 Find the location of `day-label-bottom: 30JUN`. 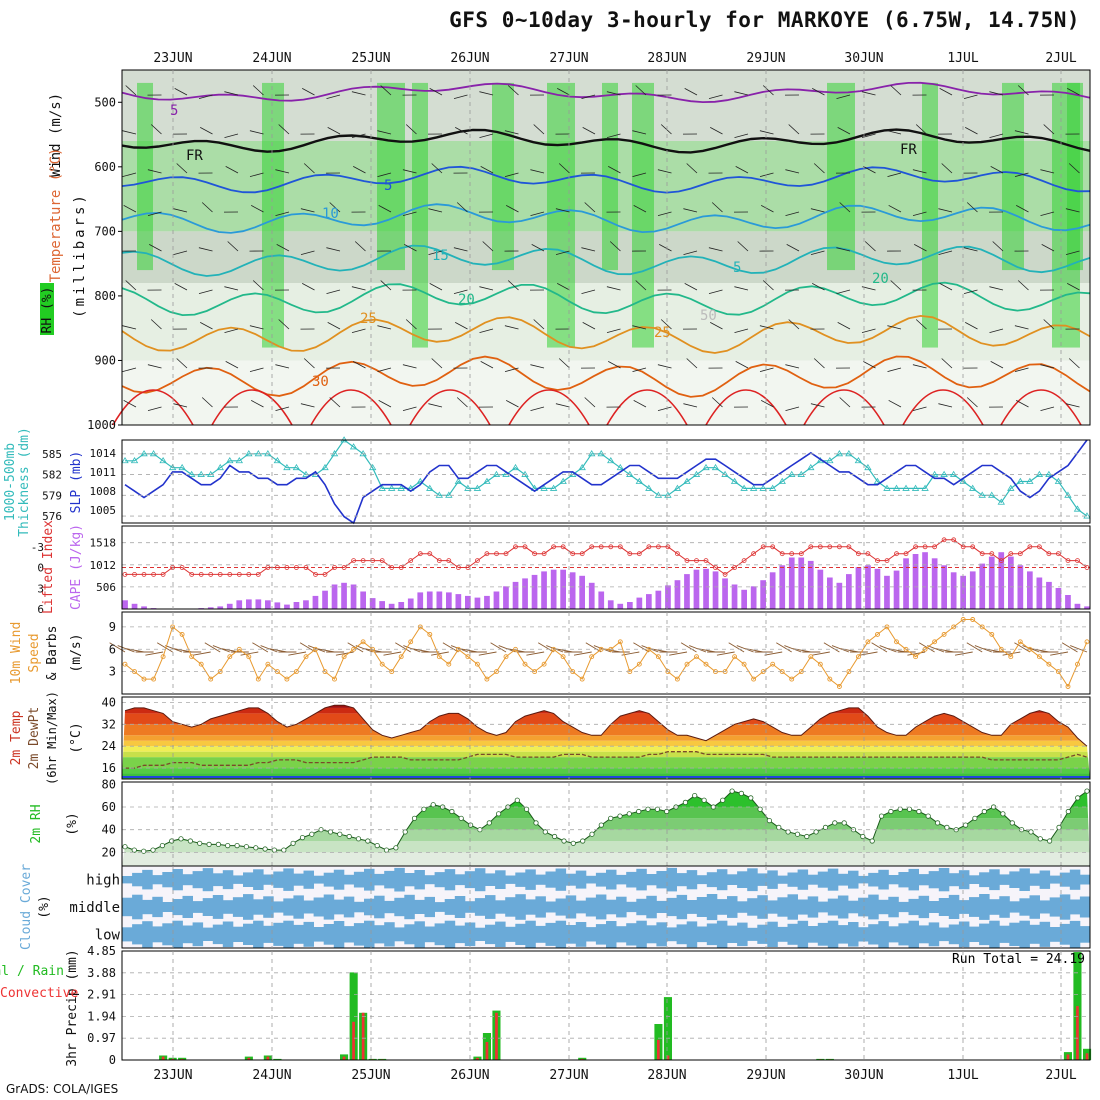

day-label-bottom: 30JUN is located at coordinates (863, 1075).